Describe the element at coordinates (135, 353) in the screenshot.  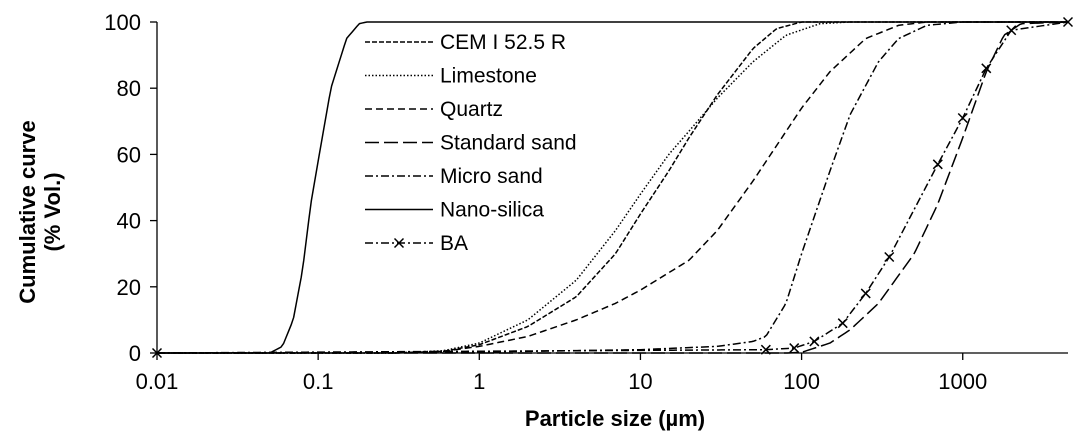
I see `y-tick-label: 0` at that location.